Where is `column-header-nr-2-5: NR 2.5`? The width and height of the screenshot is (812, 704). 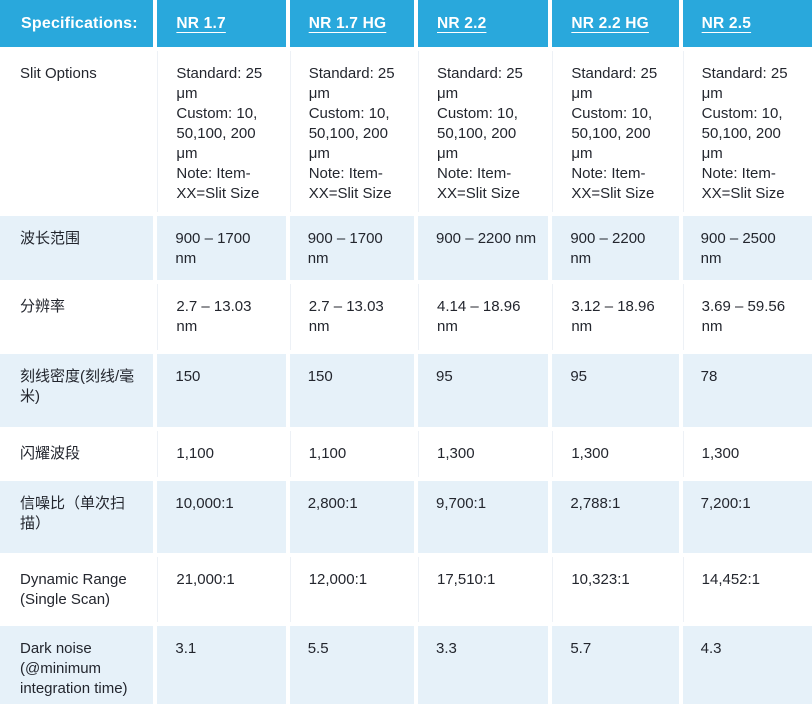
column-header-nr-2-5: NR 2.5 is located at coordinates (747, 23).